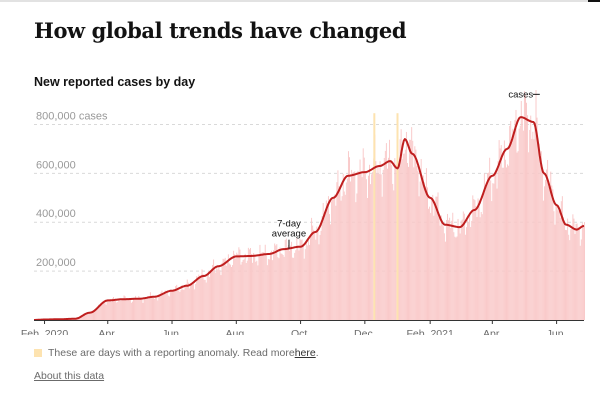 The height and width of the screenshot is (400, 600). Describe the element at coordinates (69, 376) in the screenshot. I see `about-data-link: About this data` at that location.